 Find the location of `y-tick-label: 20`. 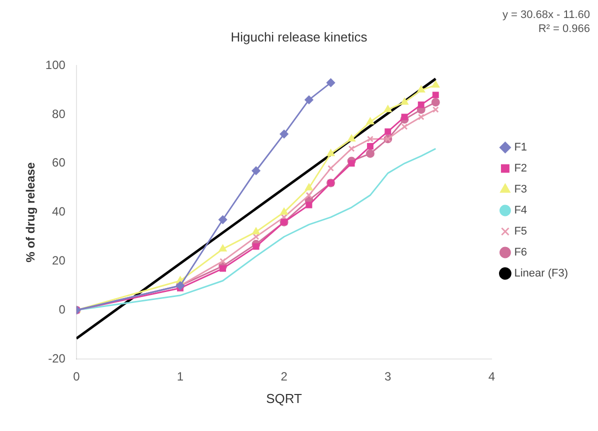

y-tick-label: 20 is located at coordinates (59, 261).